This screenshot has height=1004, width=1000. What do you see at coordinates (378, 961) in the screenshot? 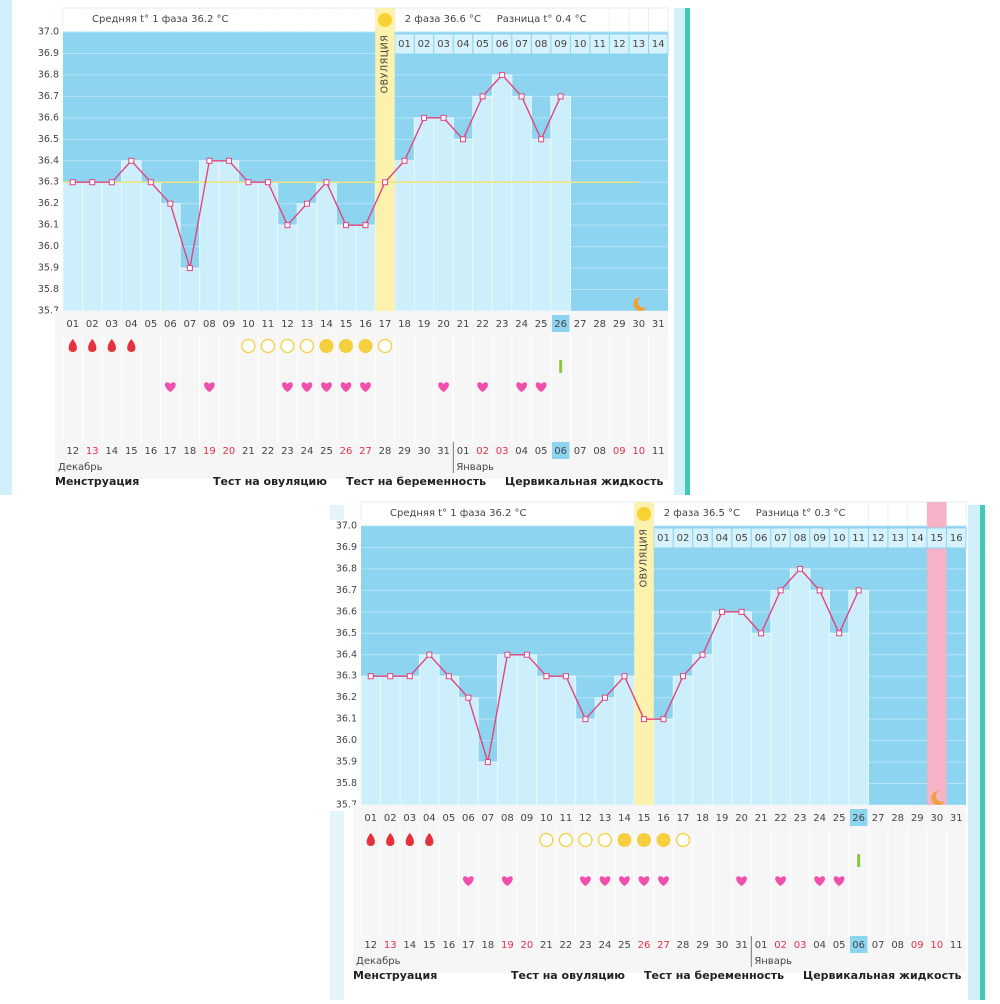
I see `month-label: Декабрь` at bounding box center [378, 961].